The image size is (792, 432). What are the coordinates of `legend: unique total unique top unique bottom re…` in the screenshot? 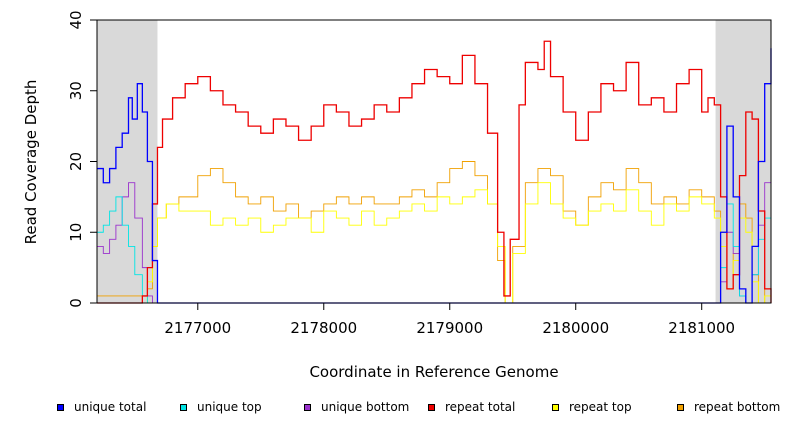 It's located at (396, 409).